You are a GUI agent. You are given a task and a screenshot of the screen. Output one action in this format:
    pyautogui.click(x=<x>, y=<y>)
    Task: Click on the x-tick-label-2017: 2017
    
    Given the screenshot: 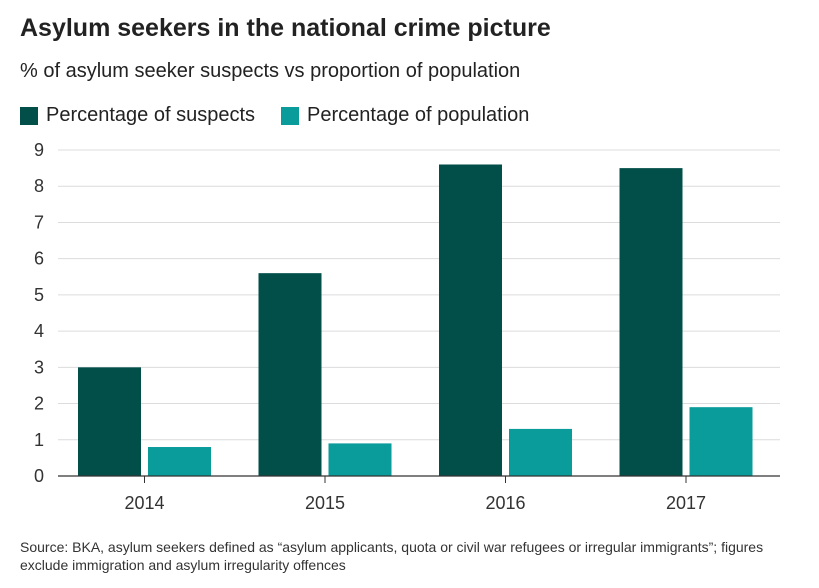 What is the action you would take?
    pyautogui.click(x=686, y=503)
    